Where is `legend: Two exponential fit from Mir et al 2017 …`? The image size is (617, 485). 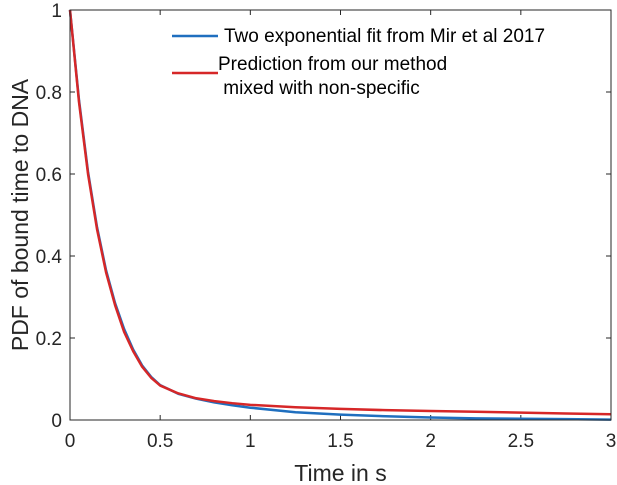
legend: Two exponential fit from Mir et al 2017 … is located at coordinates (358, 62).